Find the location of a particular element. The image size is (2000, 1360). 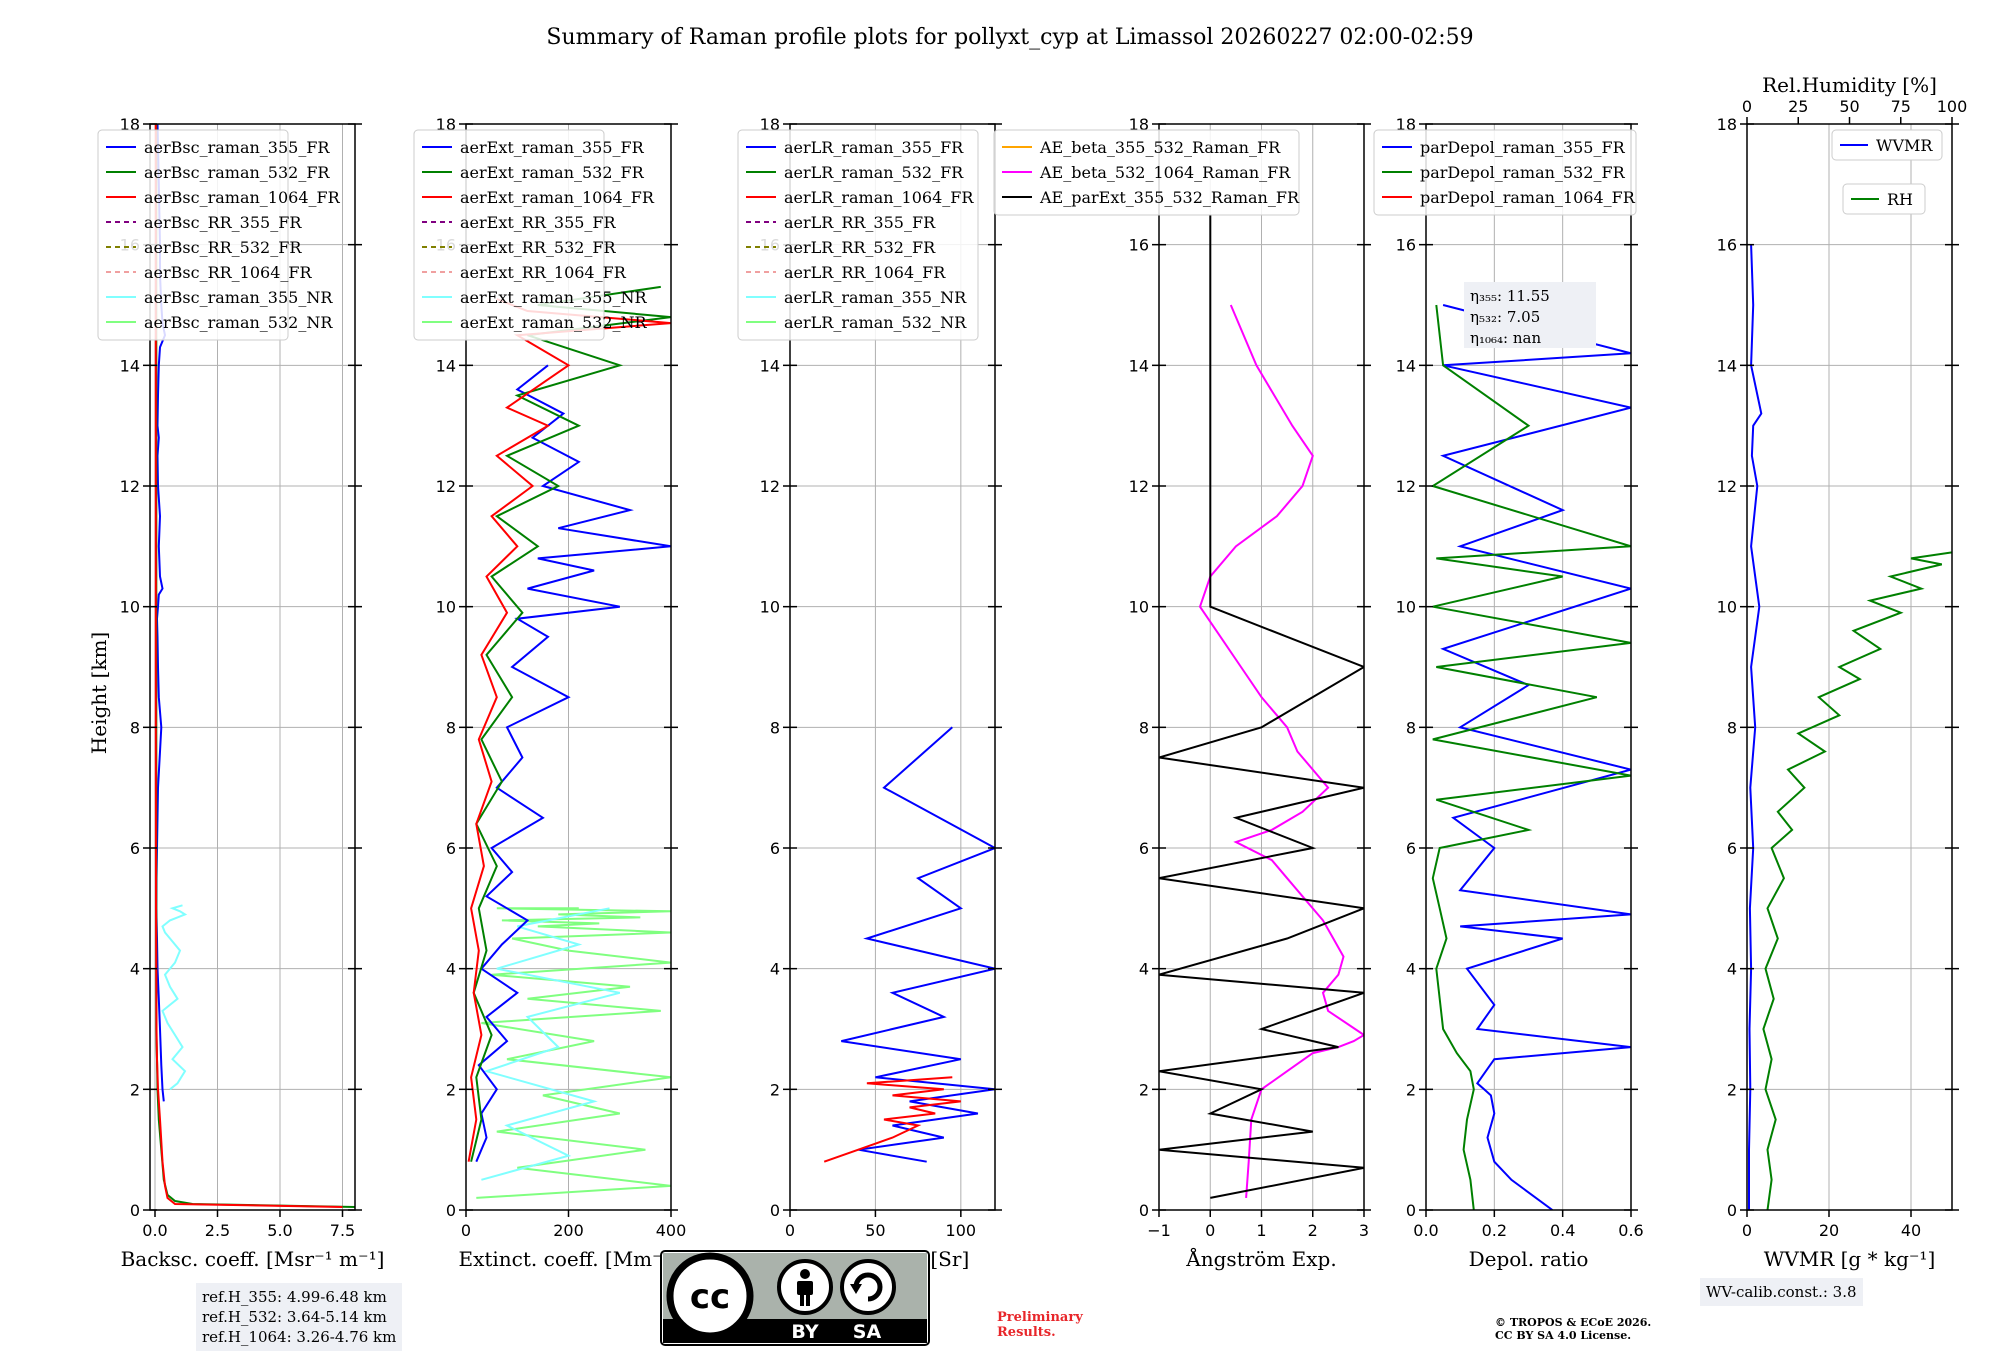

x-axis-label: Backsc. coeff. [Msr⁻¹ m⁻¹] is located at coordinates (253, 1259).